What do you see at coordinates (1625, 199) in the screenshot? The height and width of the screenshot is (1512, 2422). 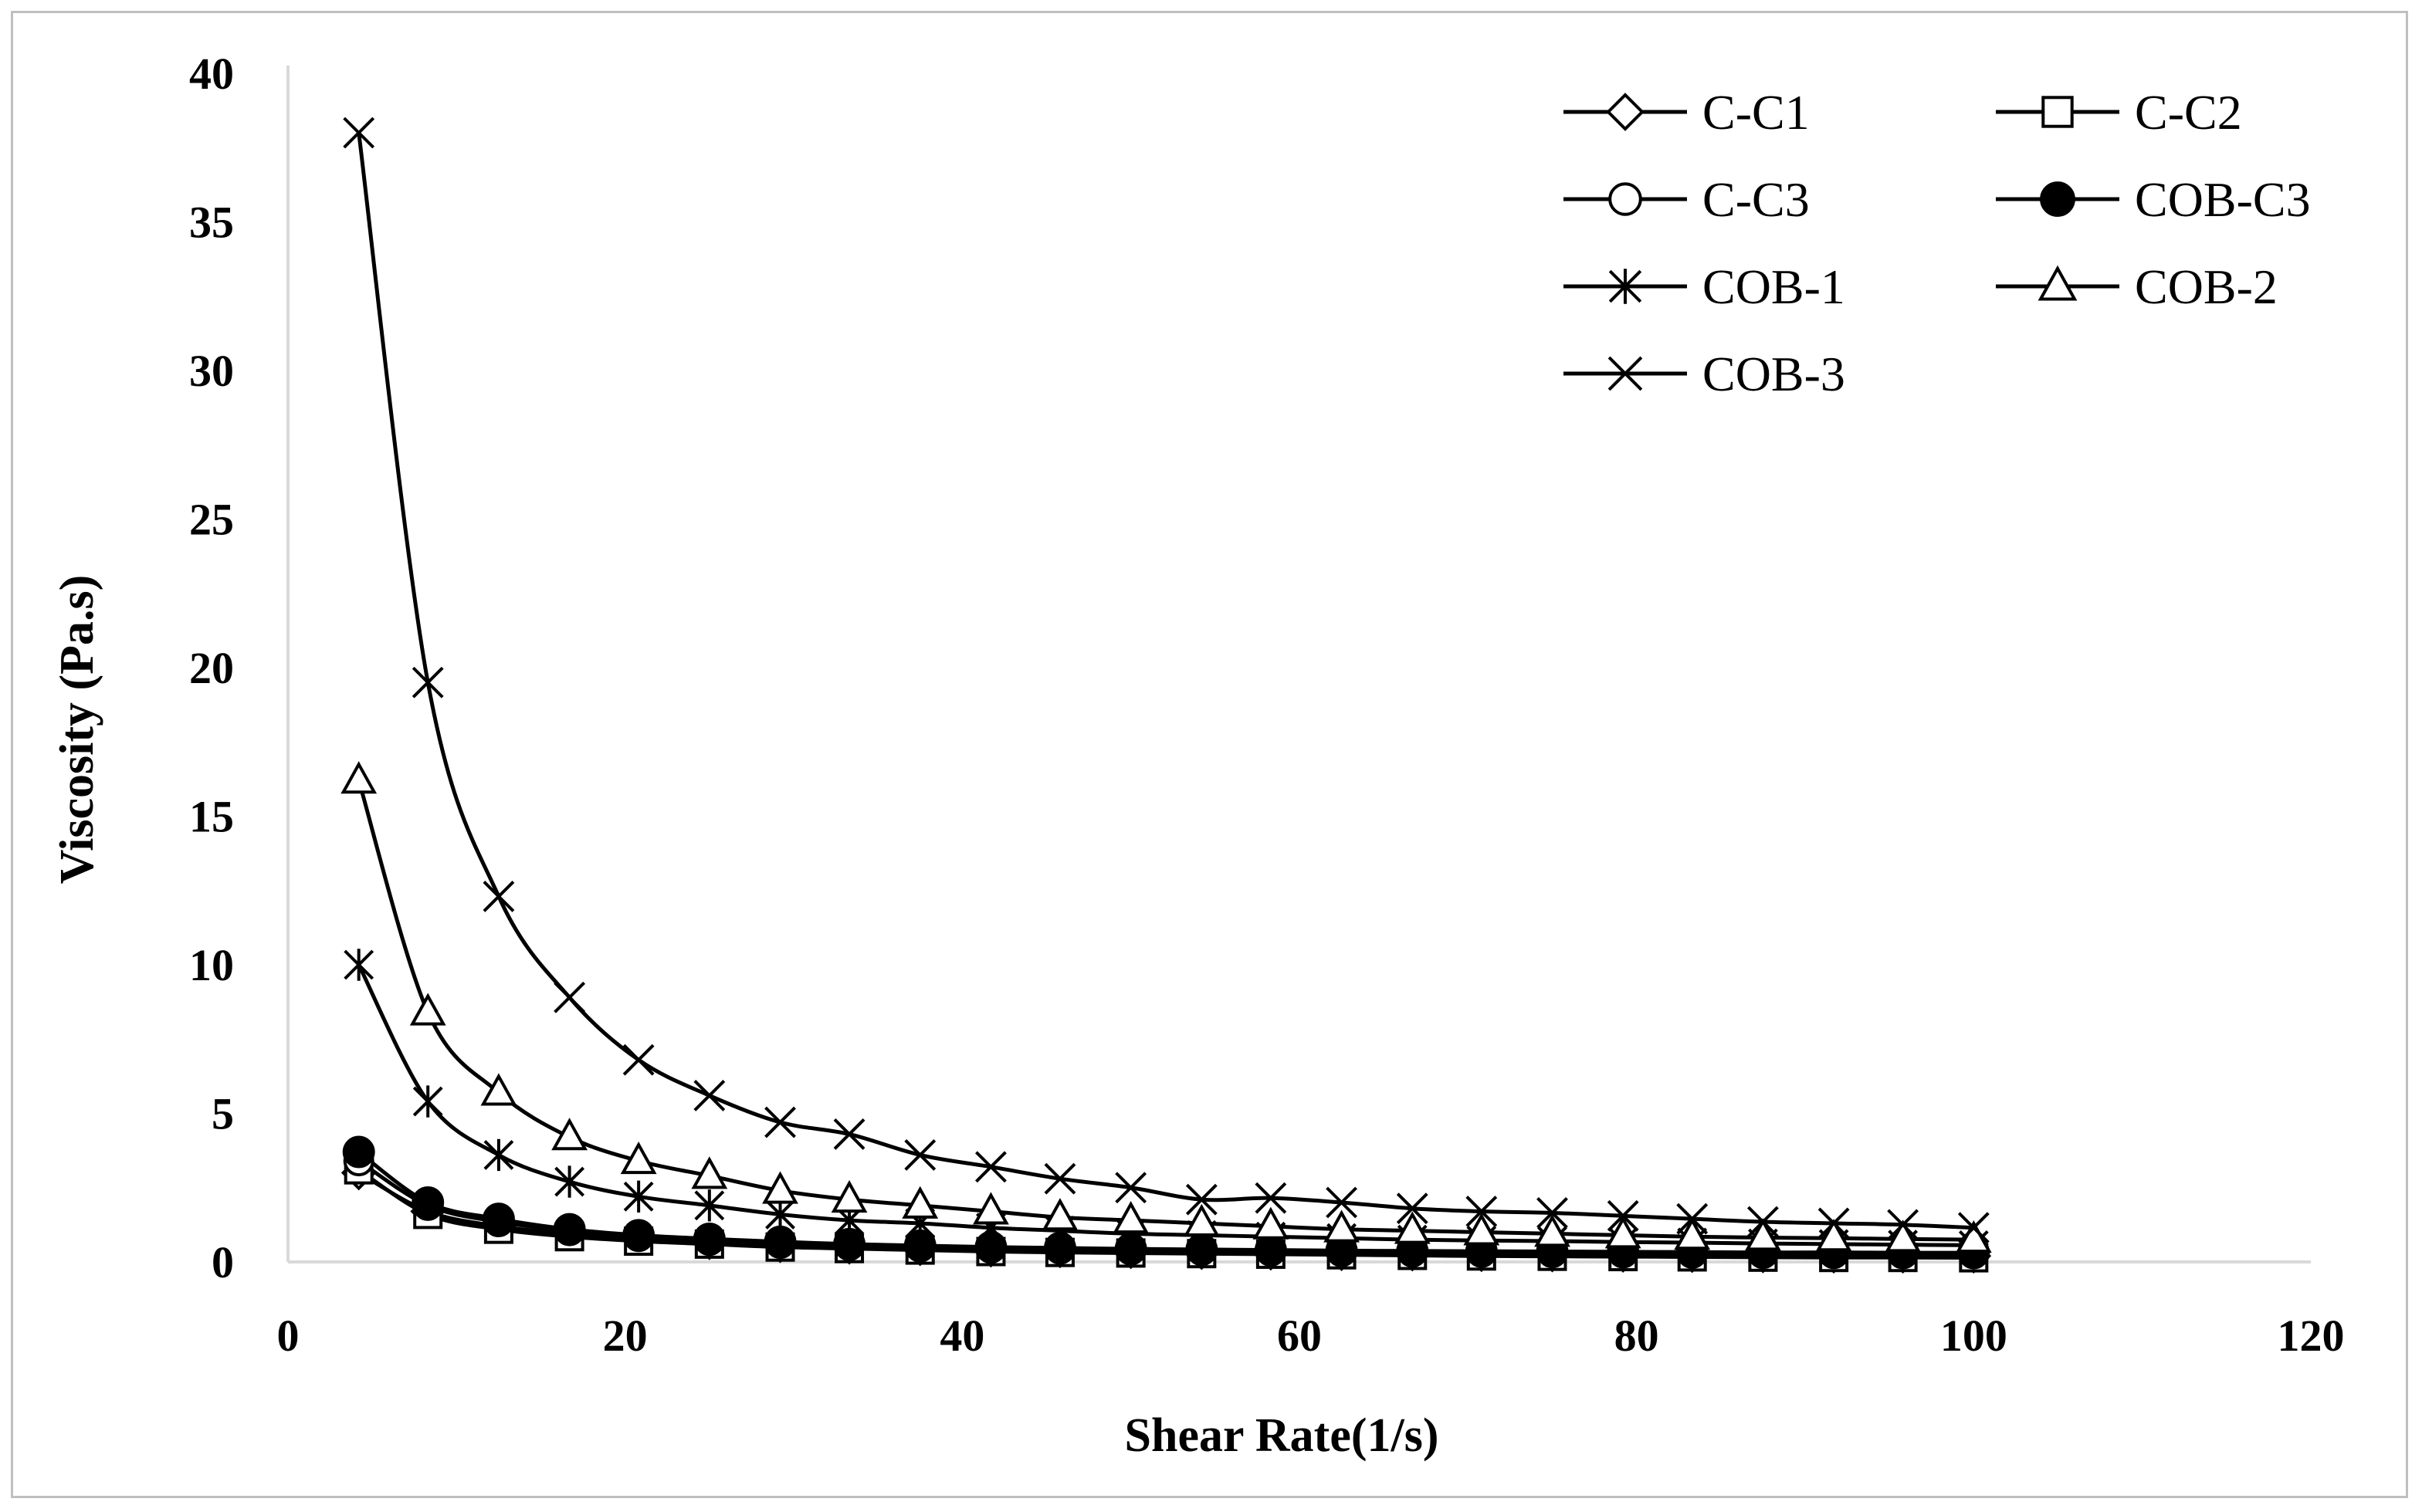 I see `legend-marker-c-c3` at bounding box center [1625, 199].